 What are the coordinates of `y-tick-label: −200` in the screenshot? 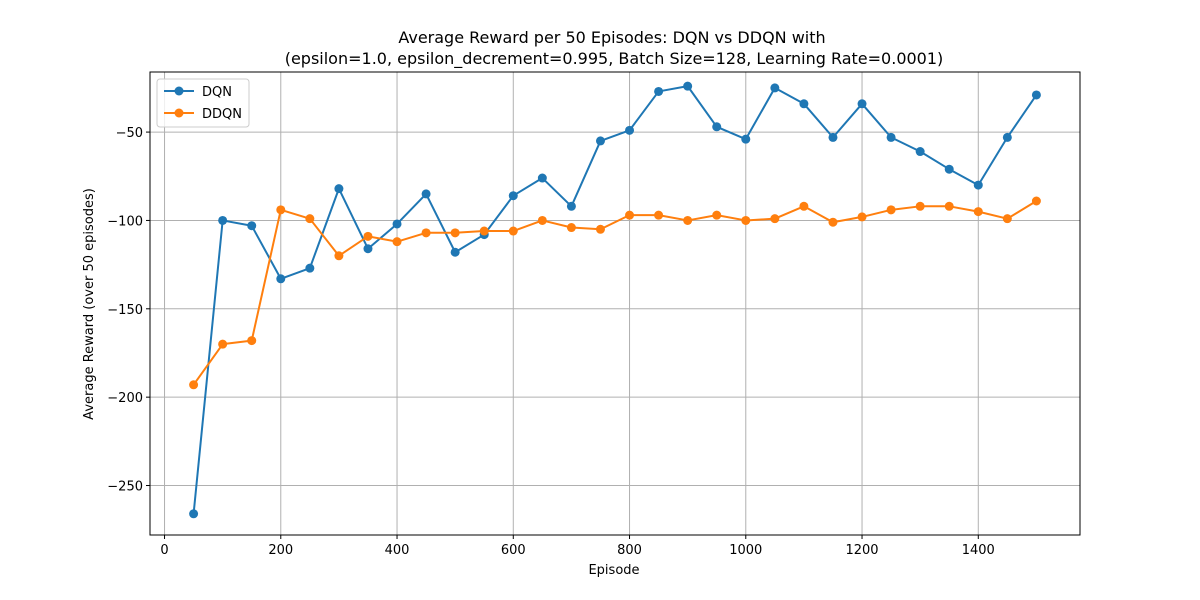 It's located at (125, 398).